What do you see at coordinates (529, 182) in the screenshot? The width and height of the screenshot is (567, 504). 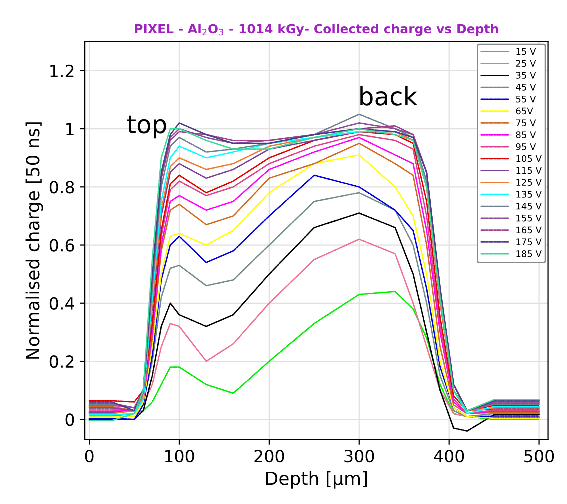 I see `legend-label: 125 V` at bounding box center [529, 182].